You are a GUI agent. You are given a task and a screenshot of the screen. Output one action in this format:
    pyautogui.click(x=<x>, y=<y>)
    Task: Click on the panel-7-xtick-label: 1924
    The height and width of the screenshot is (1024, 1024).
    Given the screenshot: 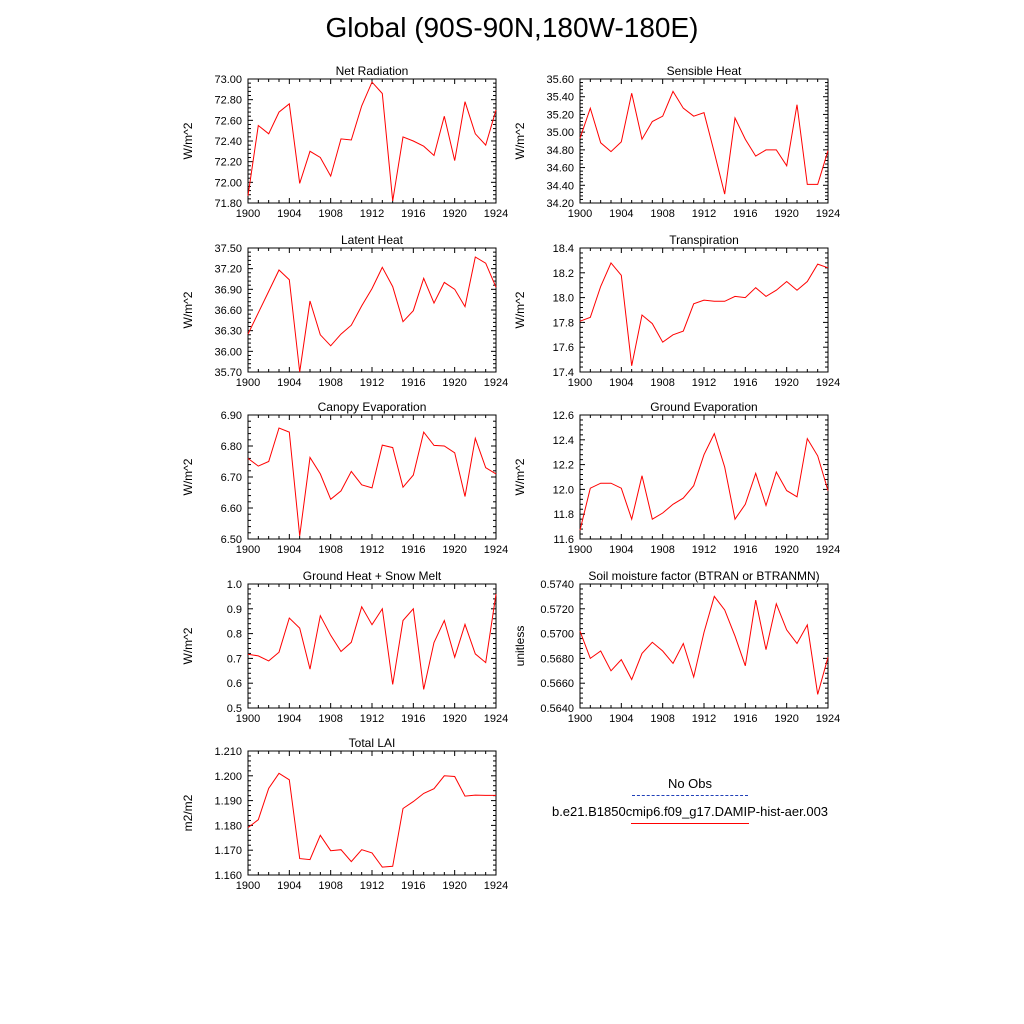 What is the action you would take?
    pyautogui.click(x=496, y=719)
    